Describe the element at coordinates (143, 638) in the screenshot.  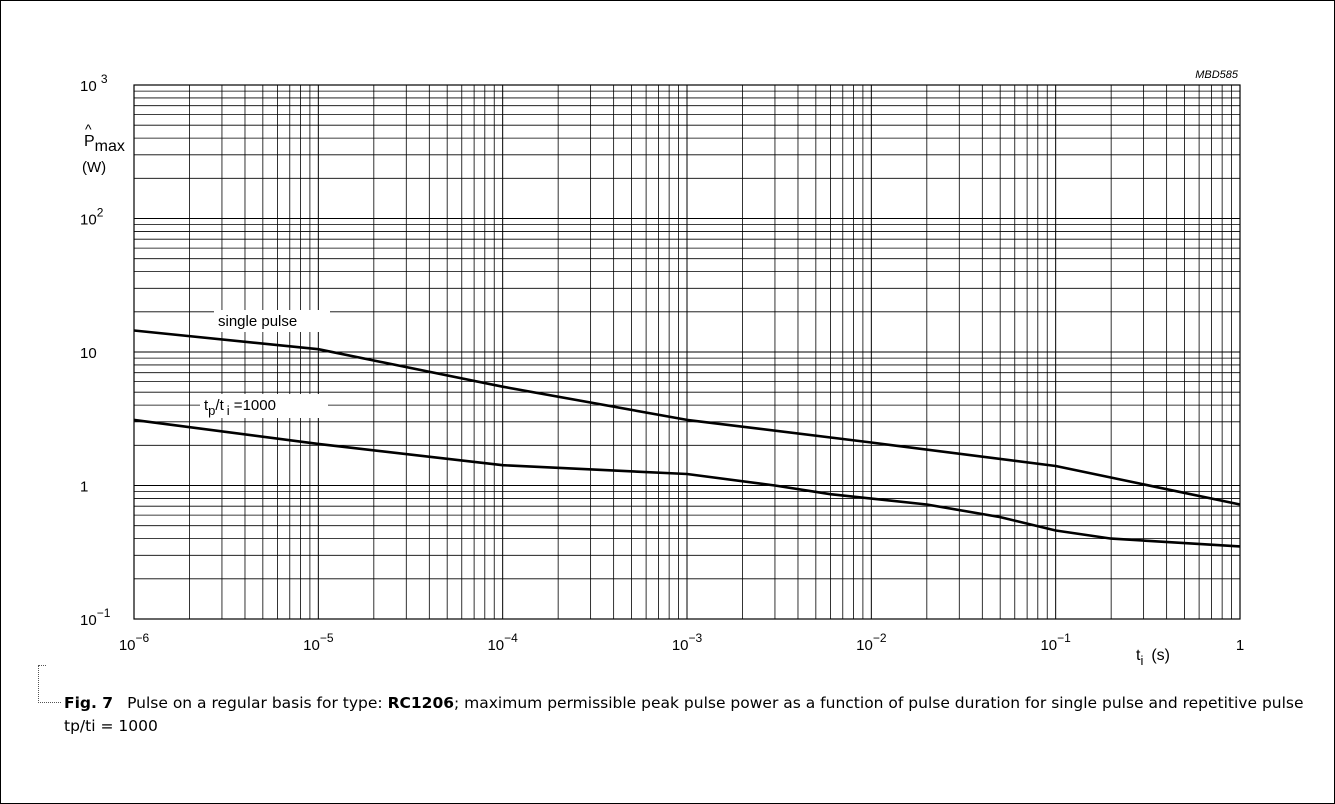
I see `x-tick-exp: −6` at that location.